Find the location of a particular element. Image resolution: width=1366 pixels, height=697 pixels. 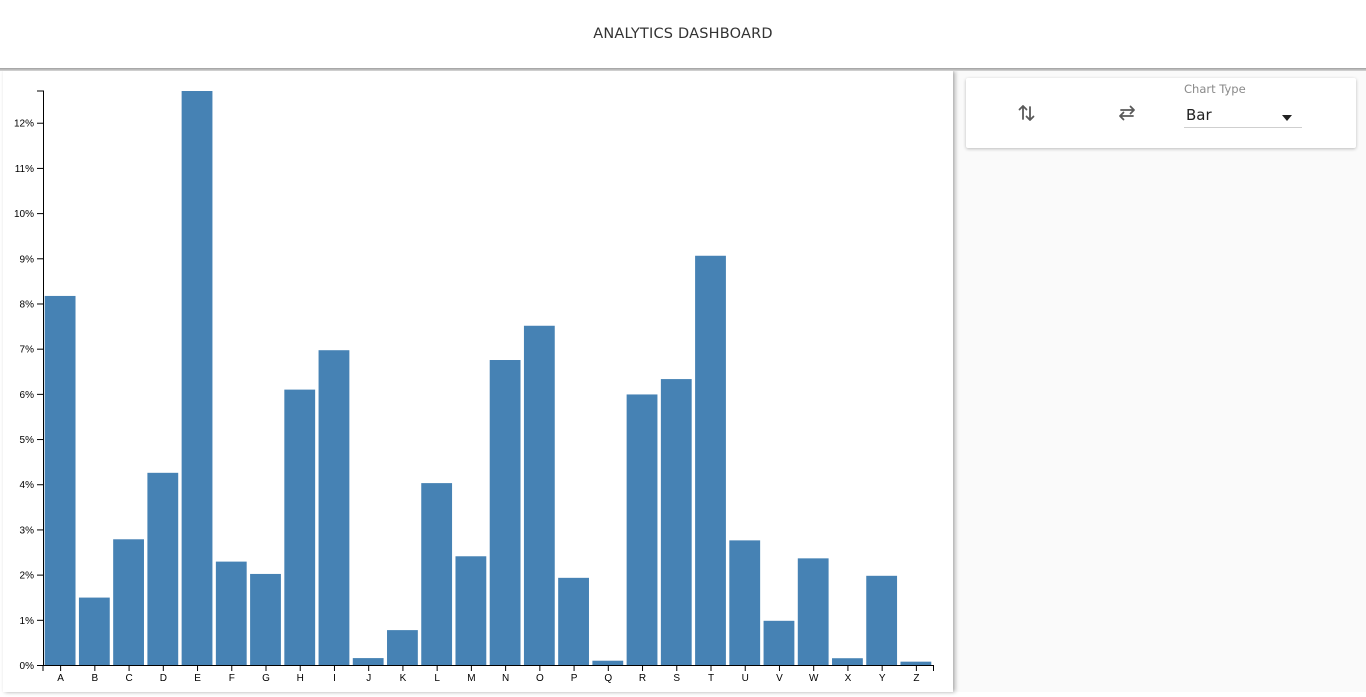

x-axis-line is located at coordinates (488, 668).